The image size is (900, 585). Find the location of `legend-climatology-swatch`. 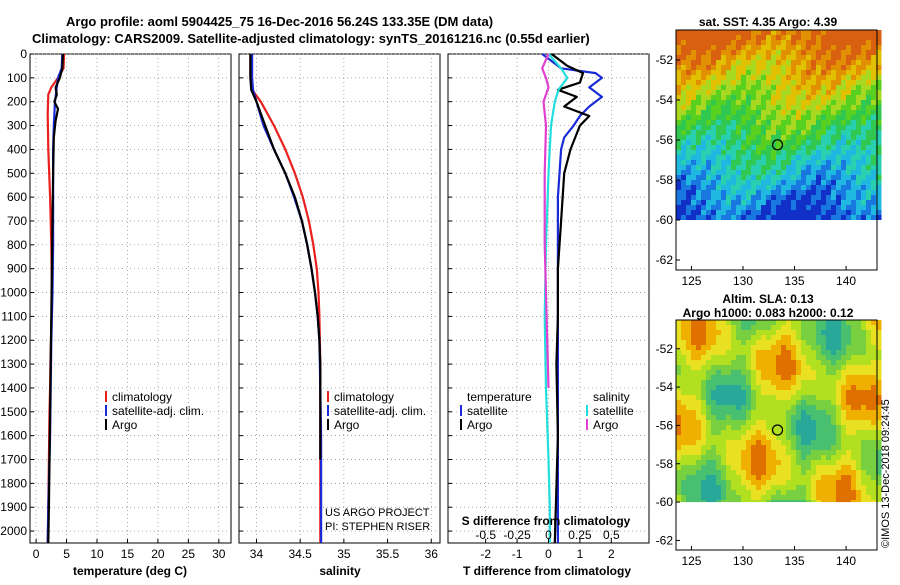

legend-climatology-swatch is located at coordinates (106, 396).